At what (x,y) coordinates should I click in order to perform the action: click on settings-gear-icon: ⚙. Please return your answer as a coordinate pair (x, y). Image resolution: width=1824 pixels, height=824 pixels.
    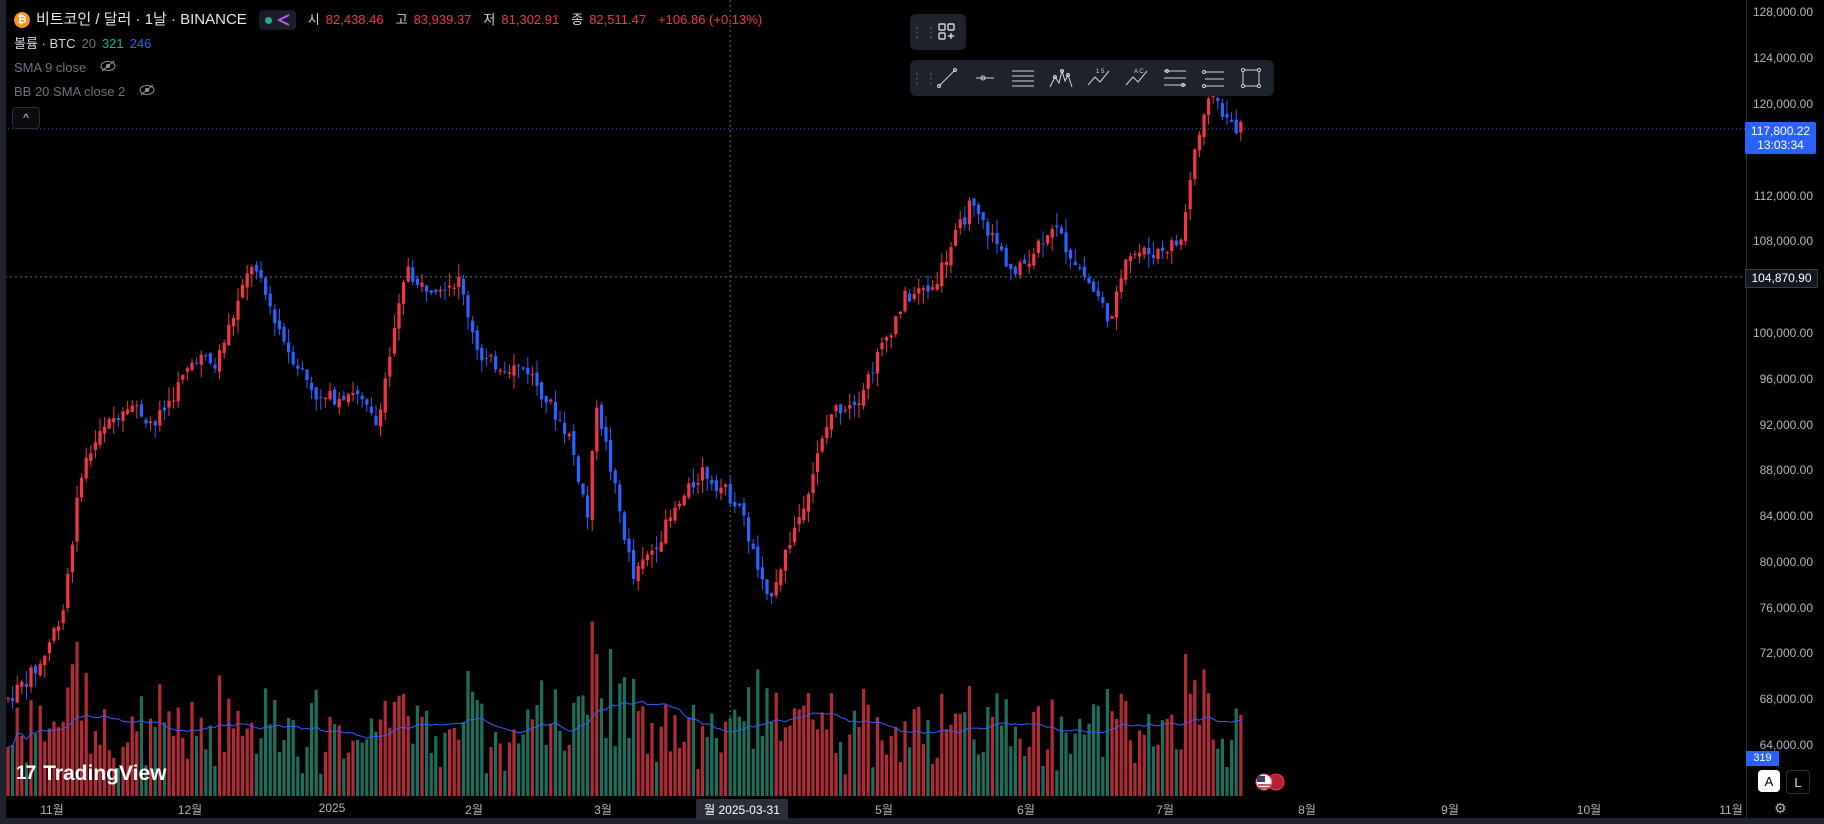
    Looking at the image, I should click on (1780, 808).